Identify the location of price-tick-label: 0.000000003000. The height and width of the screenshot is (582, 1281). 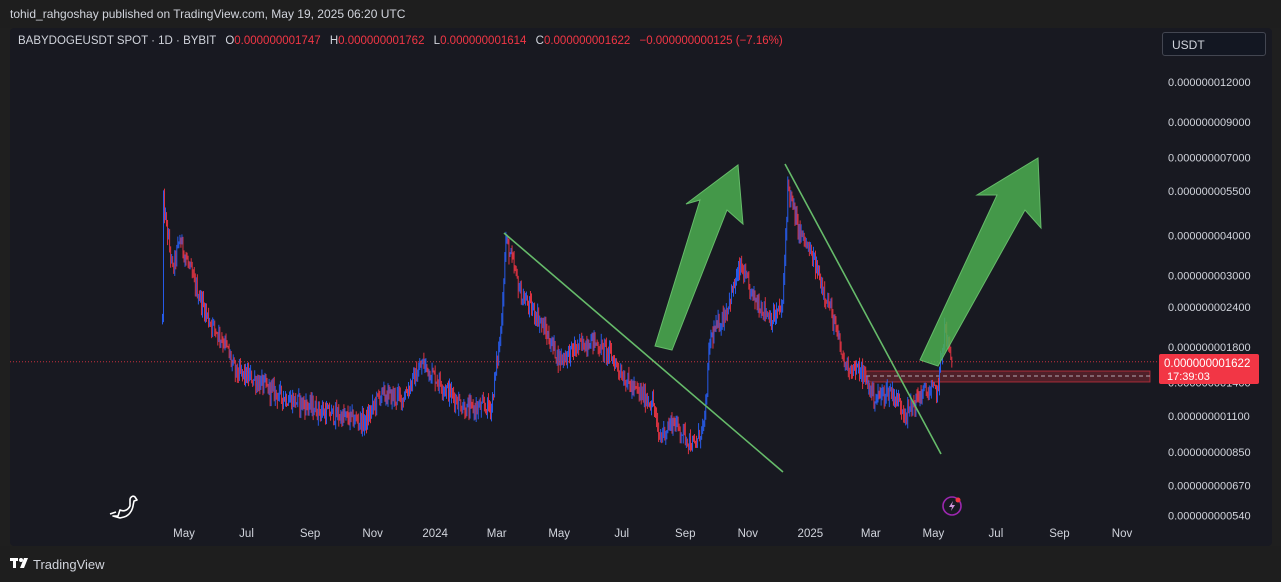
(1209, 277).